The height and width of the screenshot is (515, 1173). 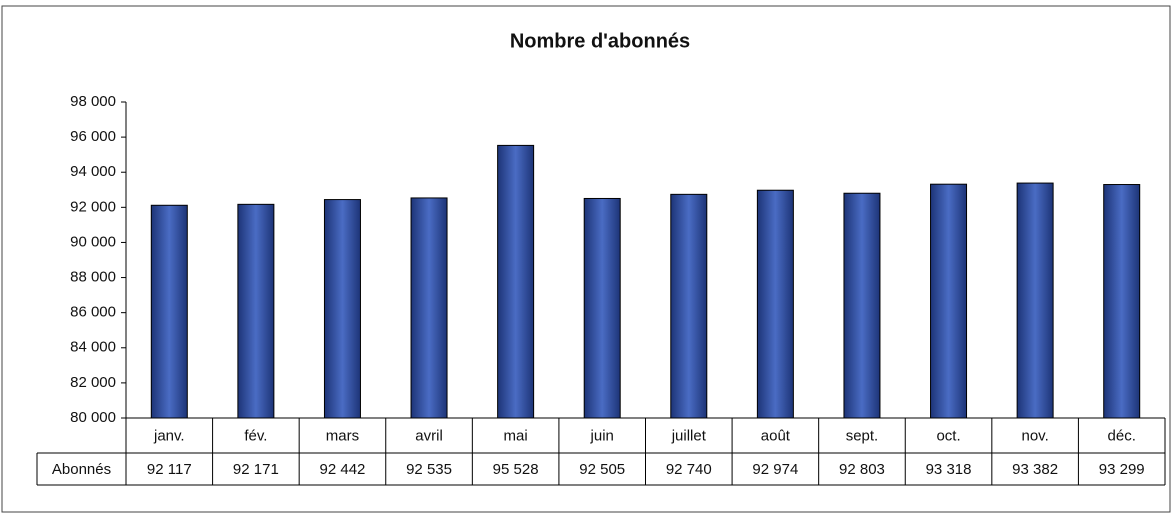 What do you see at coordinates (343, 469) in the screenshot?
I see `data-label: 92 442` at bounding box center [343, 469].